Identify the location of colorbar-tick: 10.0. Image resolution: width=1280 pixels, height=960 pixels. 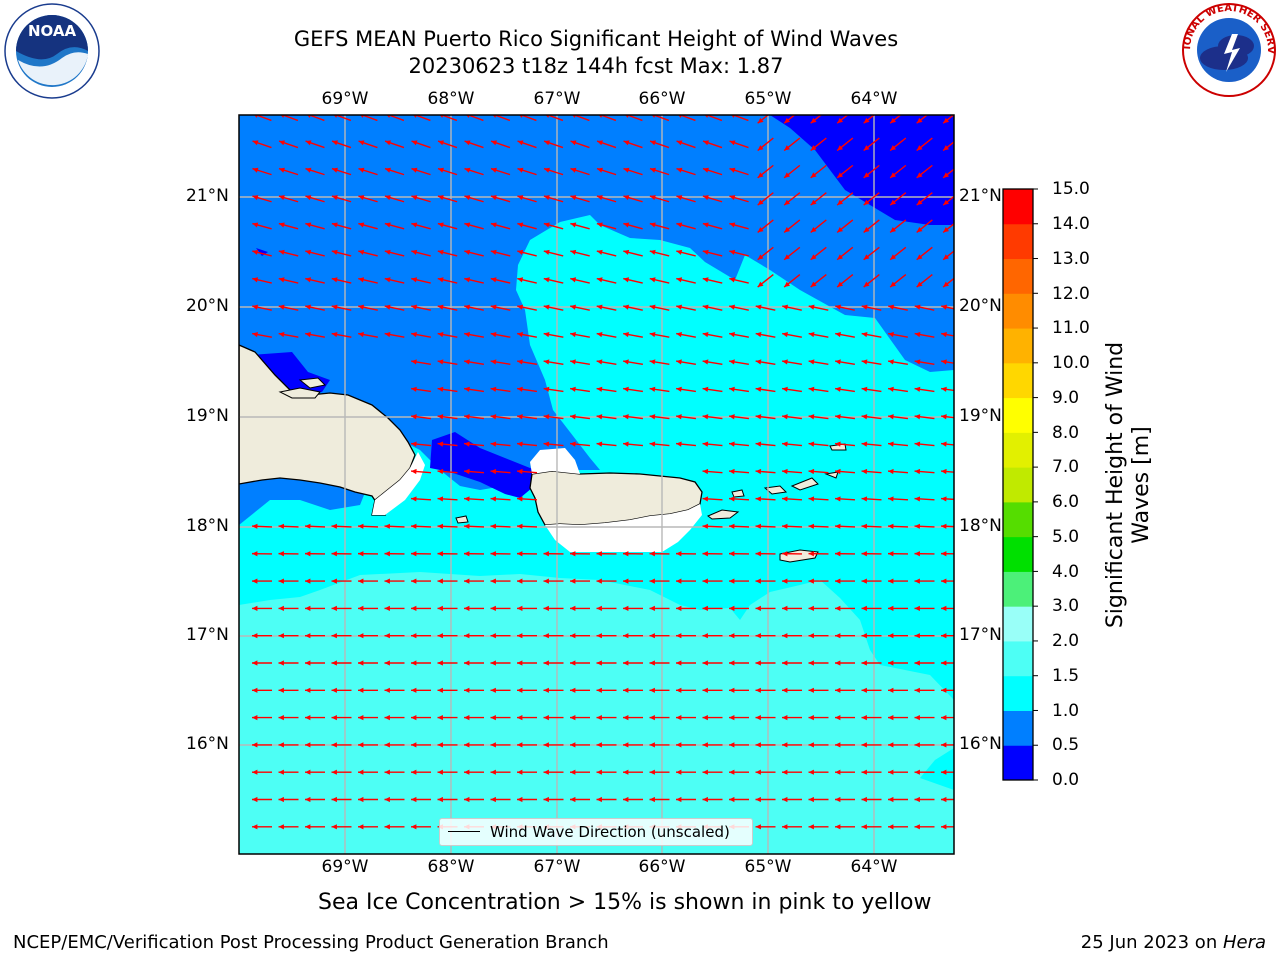
(1071, 363).